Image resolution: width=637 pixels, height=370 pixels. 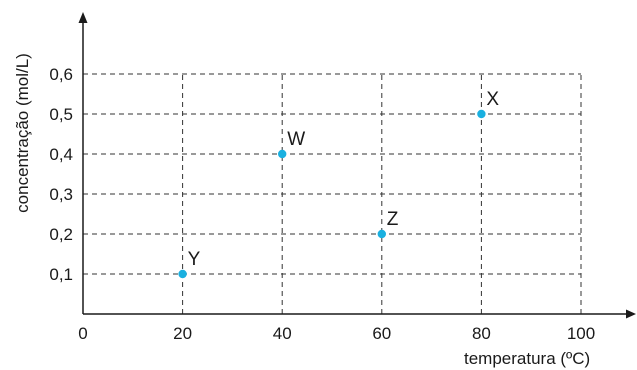 I want to click on y-axis-title: concentração (mol/L), so click(x=22, y=133).